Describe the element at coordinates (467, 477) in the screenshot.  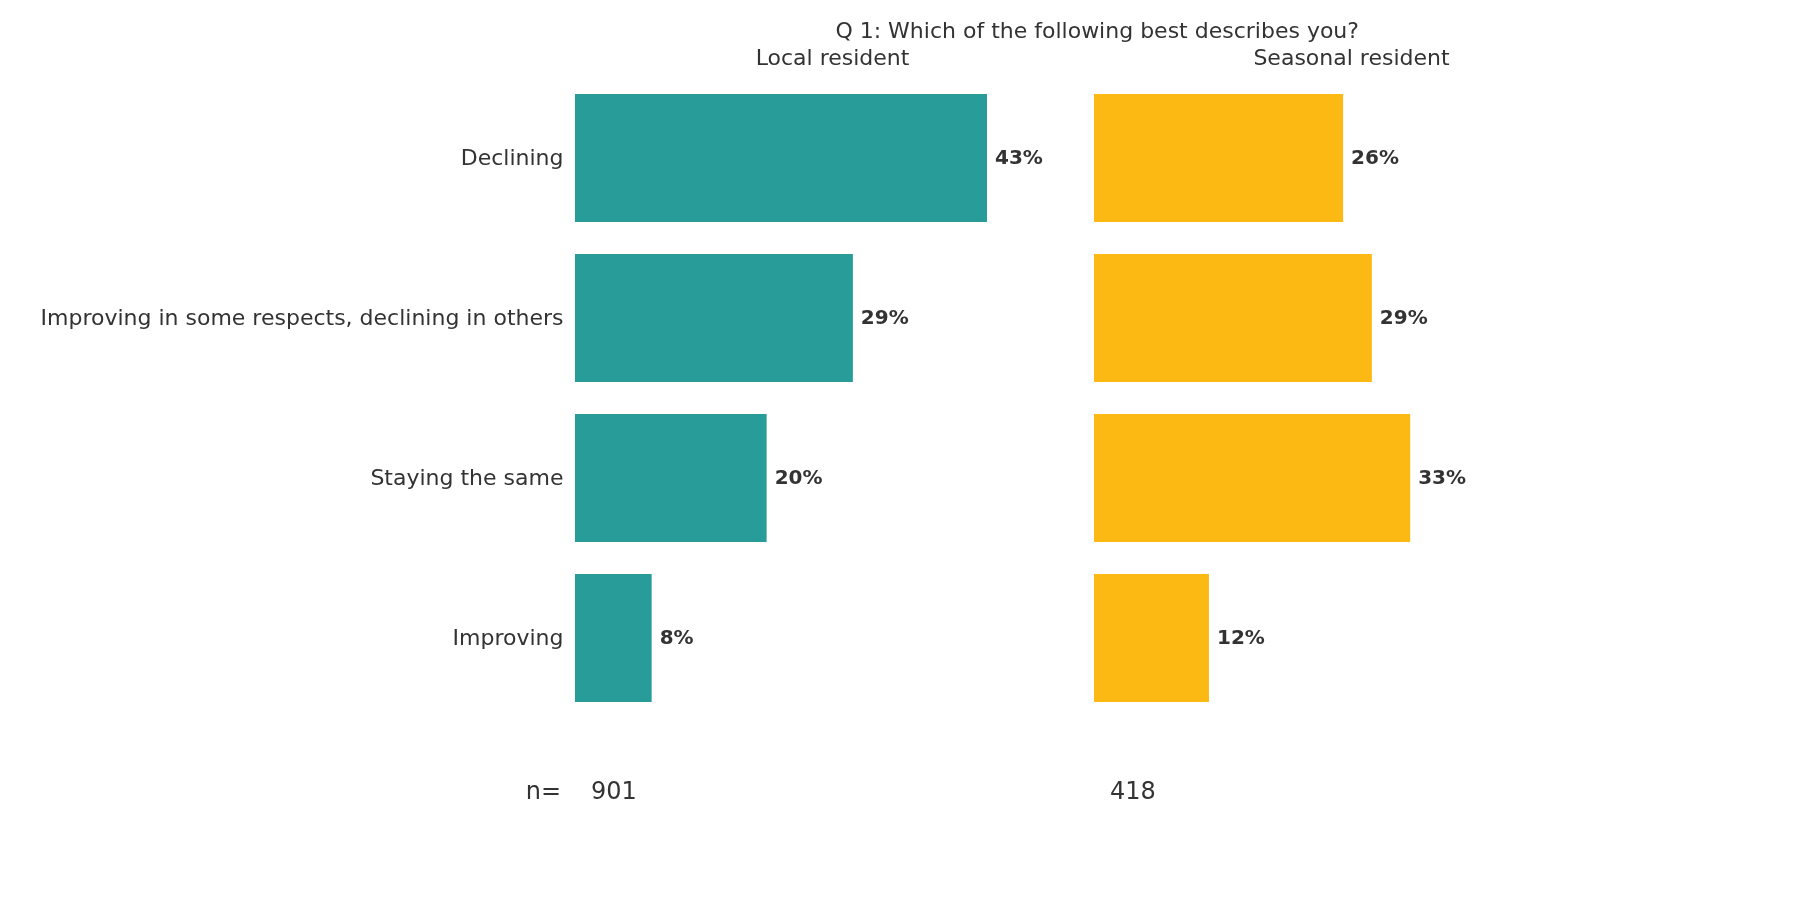
I see `y-tick-label: Staying the same` at that location.